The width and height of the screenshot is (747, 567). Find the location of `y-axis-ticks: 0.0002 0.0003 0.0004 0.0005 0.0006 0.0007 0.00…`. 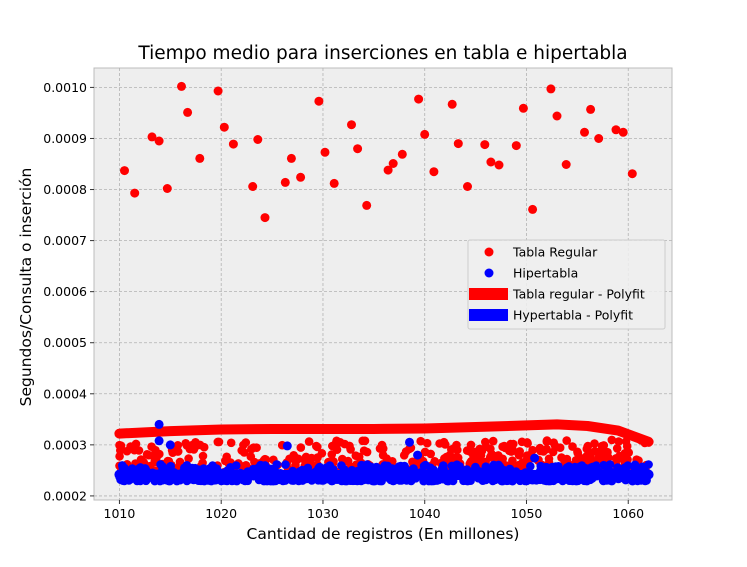

y-axis-ticks: 0.0002 0.0003 0.0004 0.0005 0.0006 0.0007 0.00… is located at coordinates (68, 291).